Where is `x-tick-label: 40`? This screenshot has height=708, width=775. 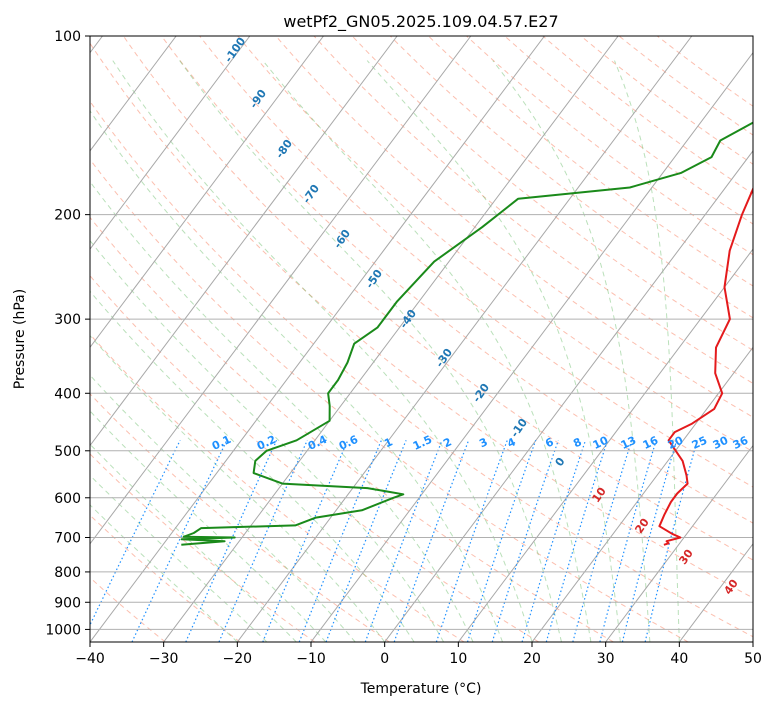
x-tick-label: 40 is located at coordinates (679, 659).